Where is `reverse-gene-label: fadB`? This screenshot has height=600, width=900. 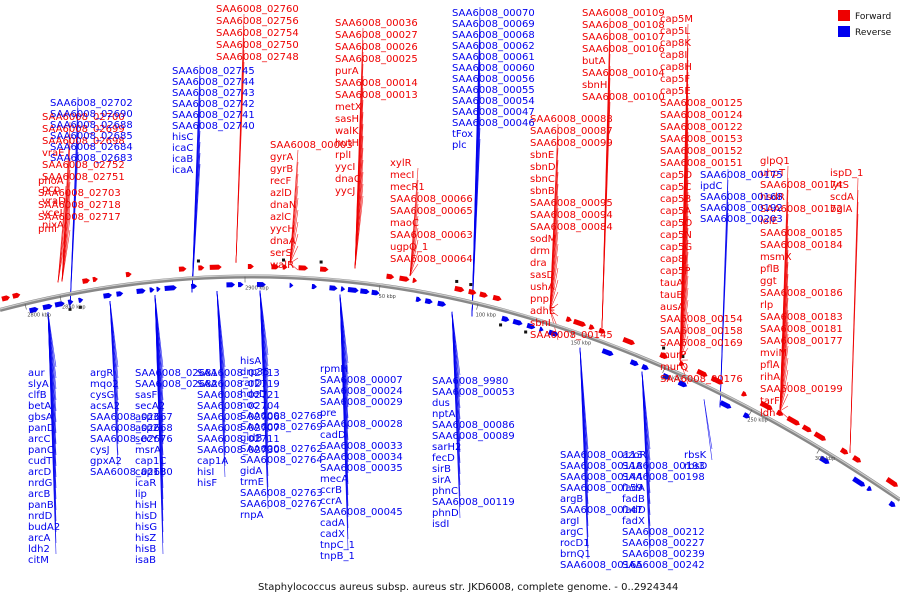 reverse-gene-label: fadB is located at coordinates (633, 499).